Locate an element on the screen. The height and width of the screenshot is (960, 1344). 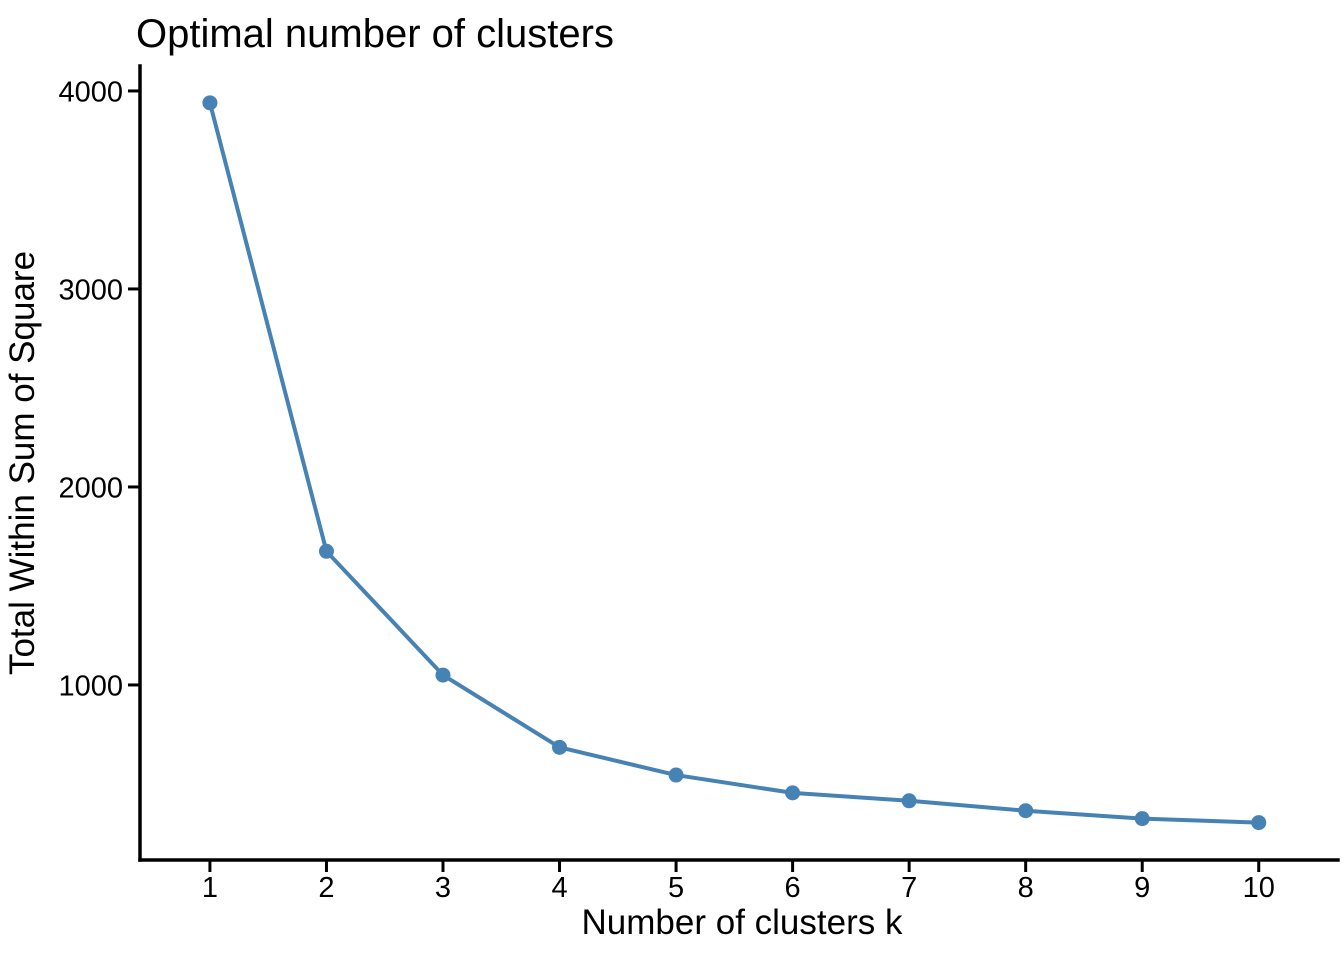
y-axis-label: Total Within Sum of Square is located at coordinates (22, 463).